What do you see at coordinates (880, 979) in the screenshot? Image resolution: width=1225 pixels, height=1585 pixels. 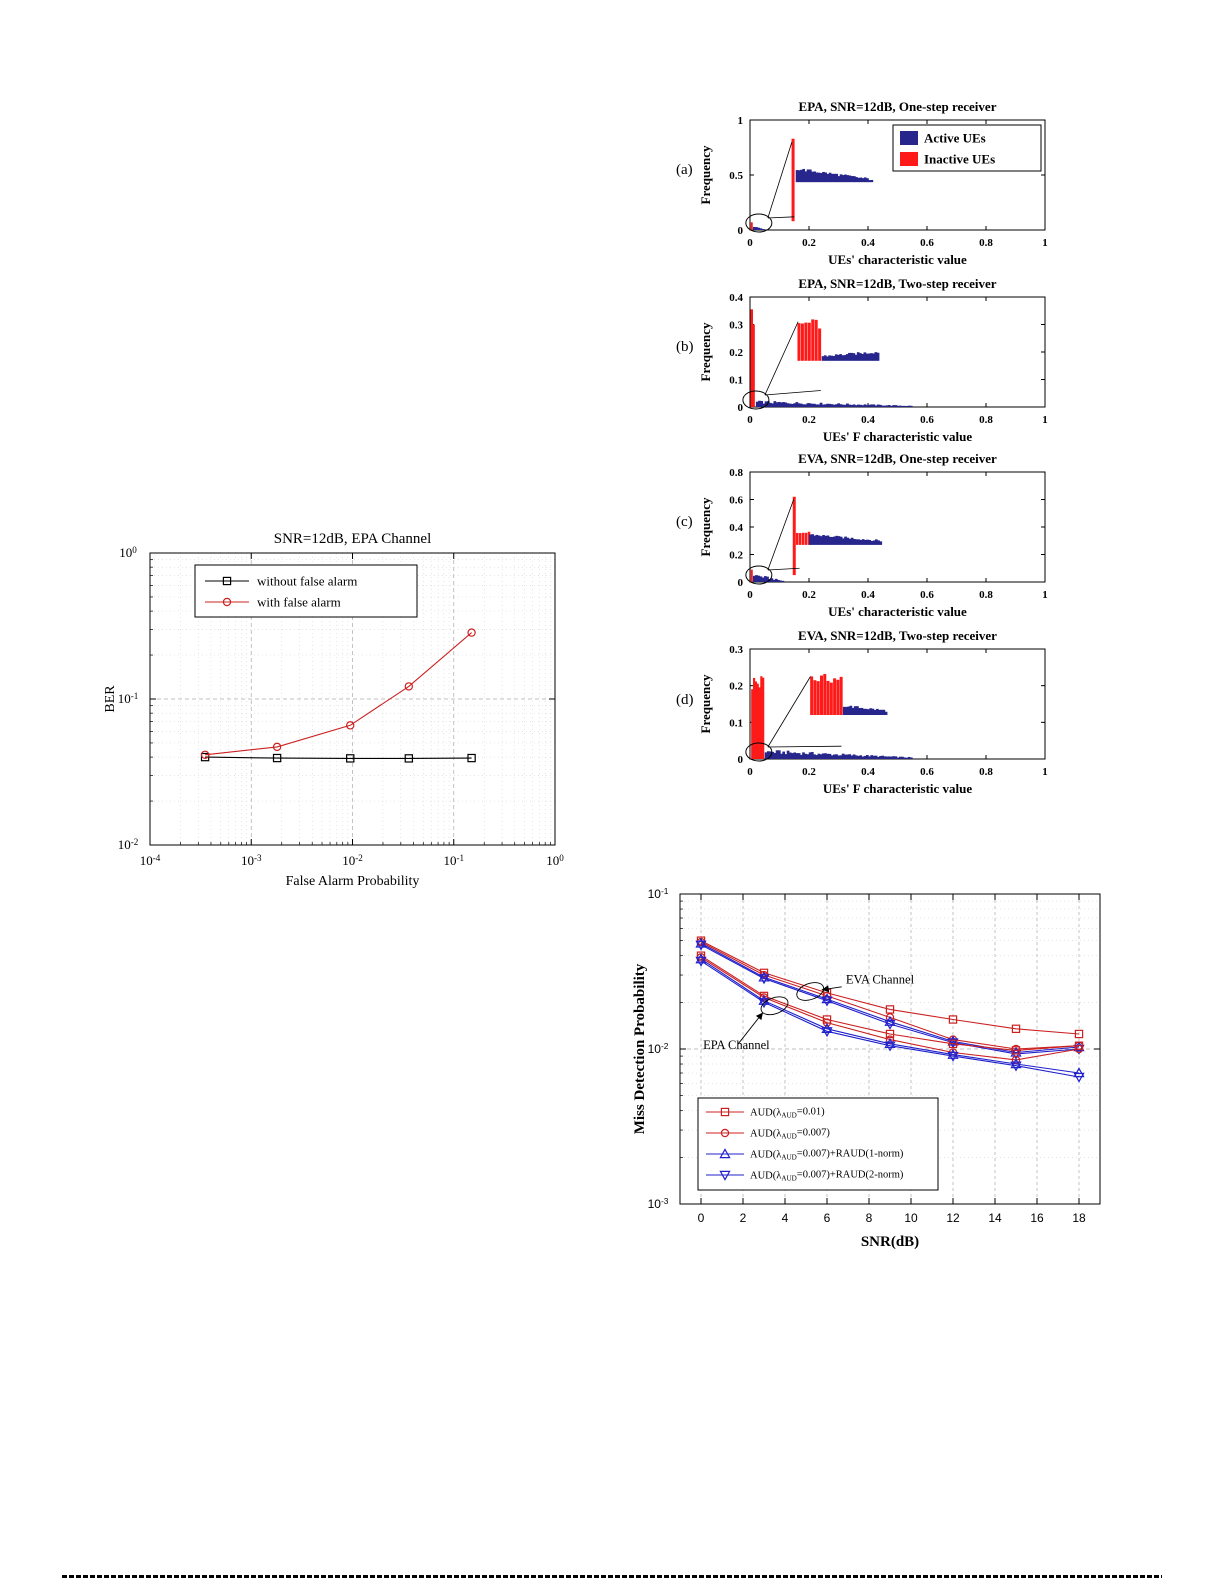 I see `svg-text: EVA Channel` at bounding box center [880, 979].